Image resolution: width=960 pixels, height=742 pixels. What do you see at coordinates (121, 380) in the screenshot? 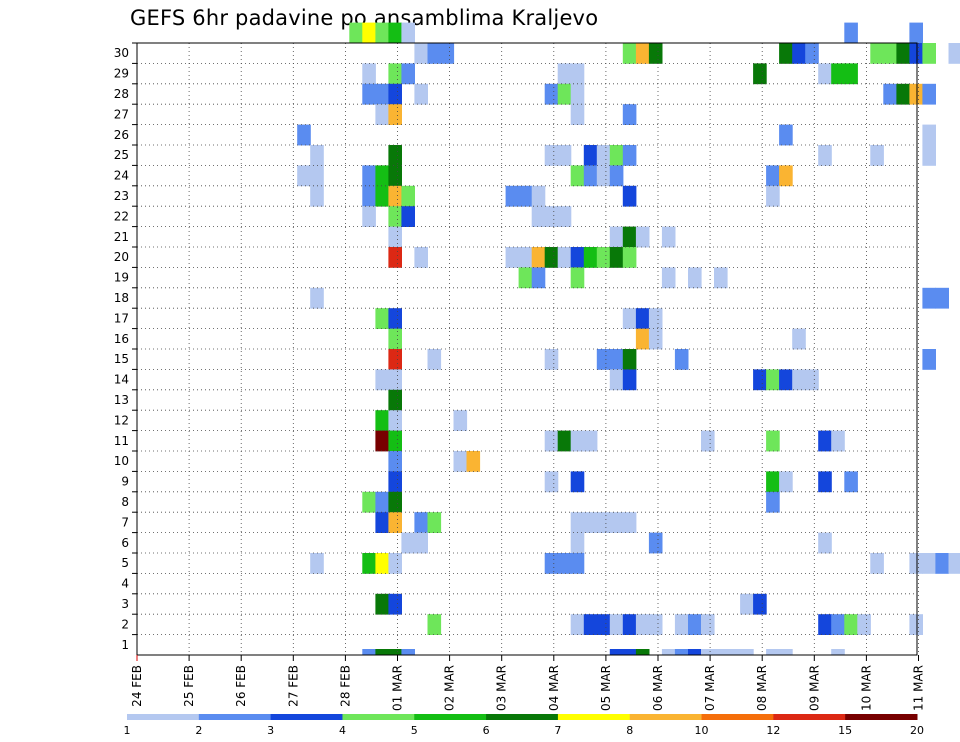
I see `y-tick-label: 14` at bounding box center [121, 380].